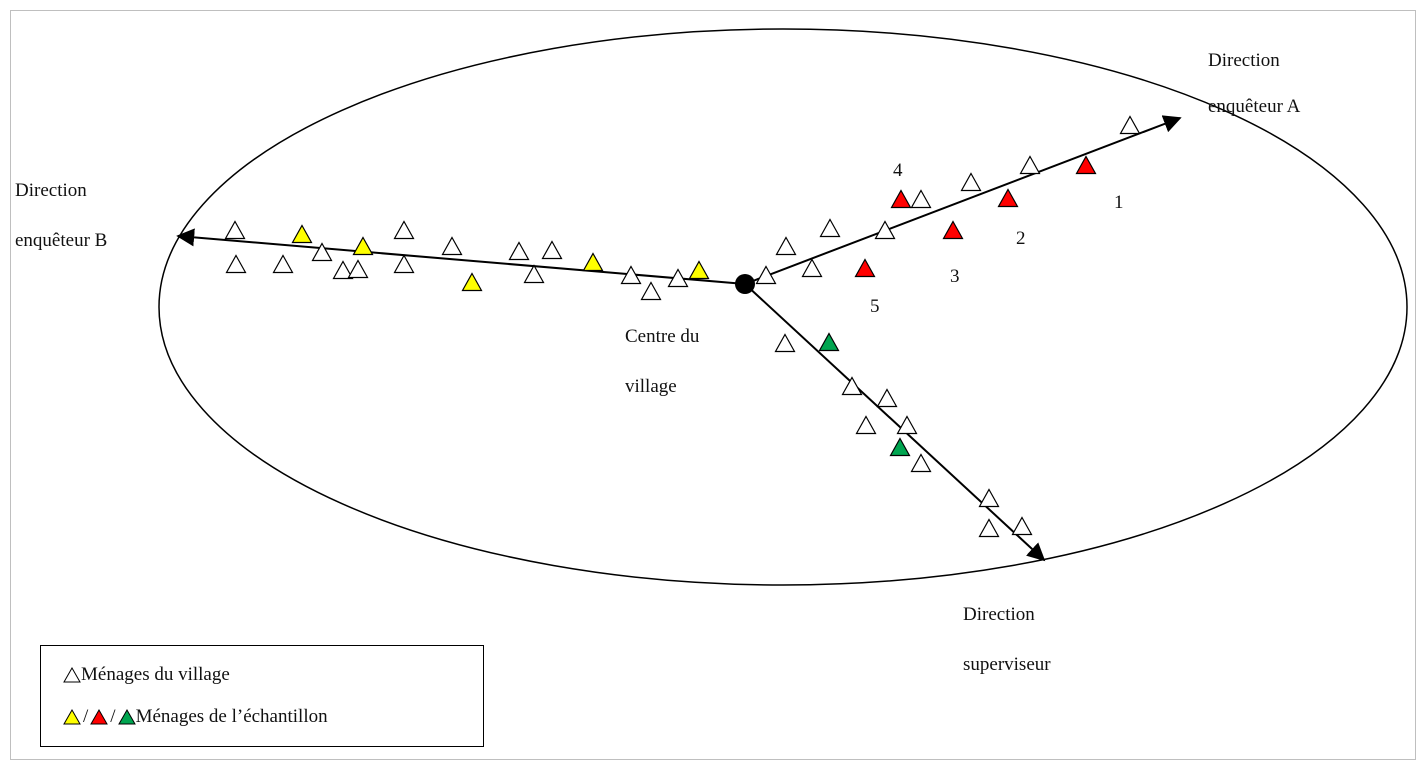  Describe the element at coordinates (745, 284) in the screenshot. I see `village-centre-dot` at that location.